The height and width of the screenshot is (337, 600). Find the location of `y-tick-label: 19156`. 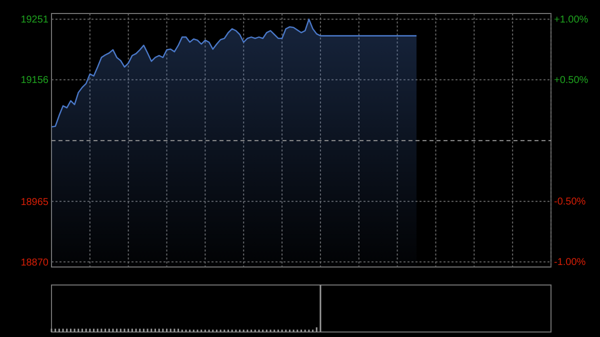

y-tick-label: 19156 is located at coordinates (34, 80).